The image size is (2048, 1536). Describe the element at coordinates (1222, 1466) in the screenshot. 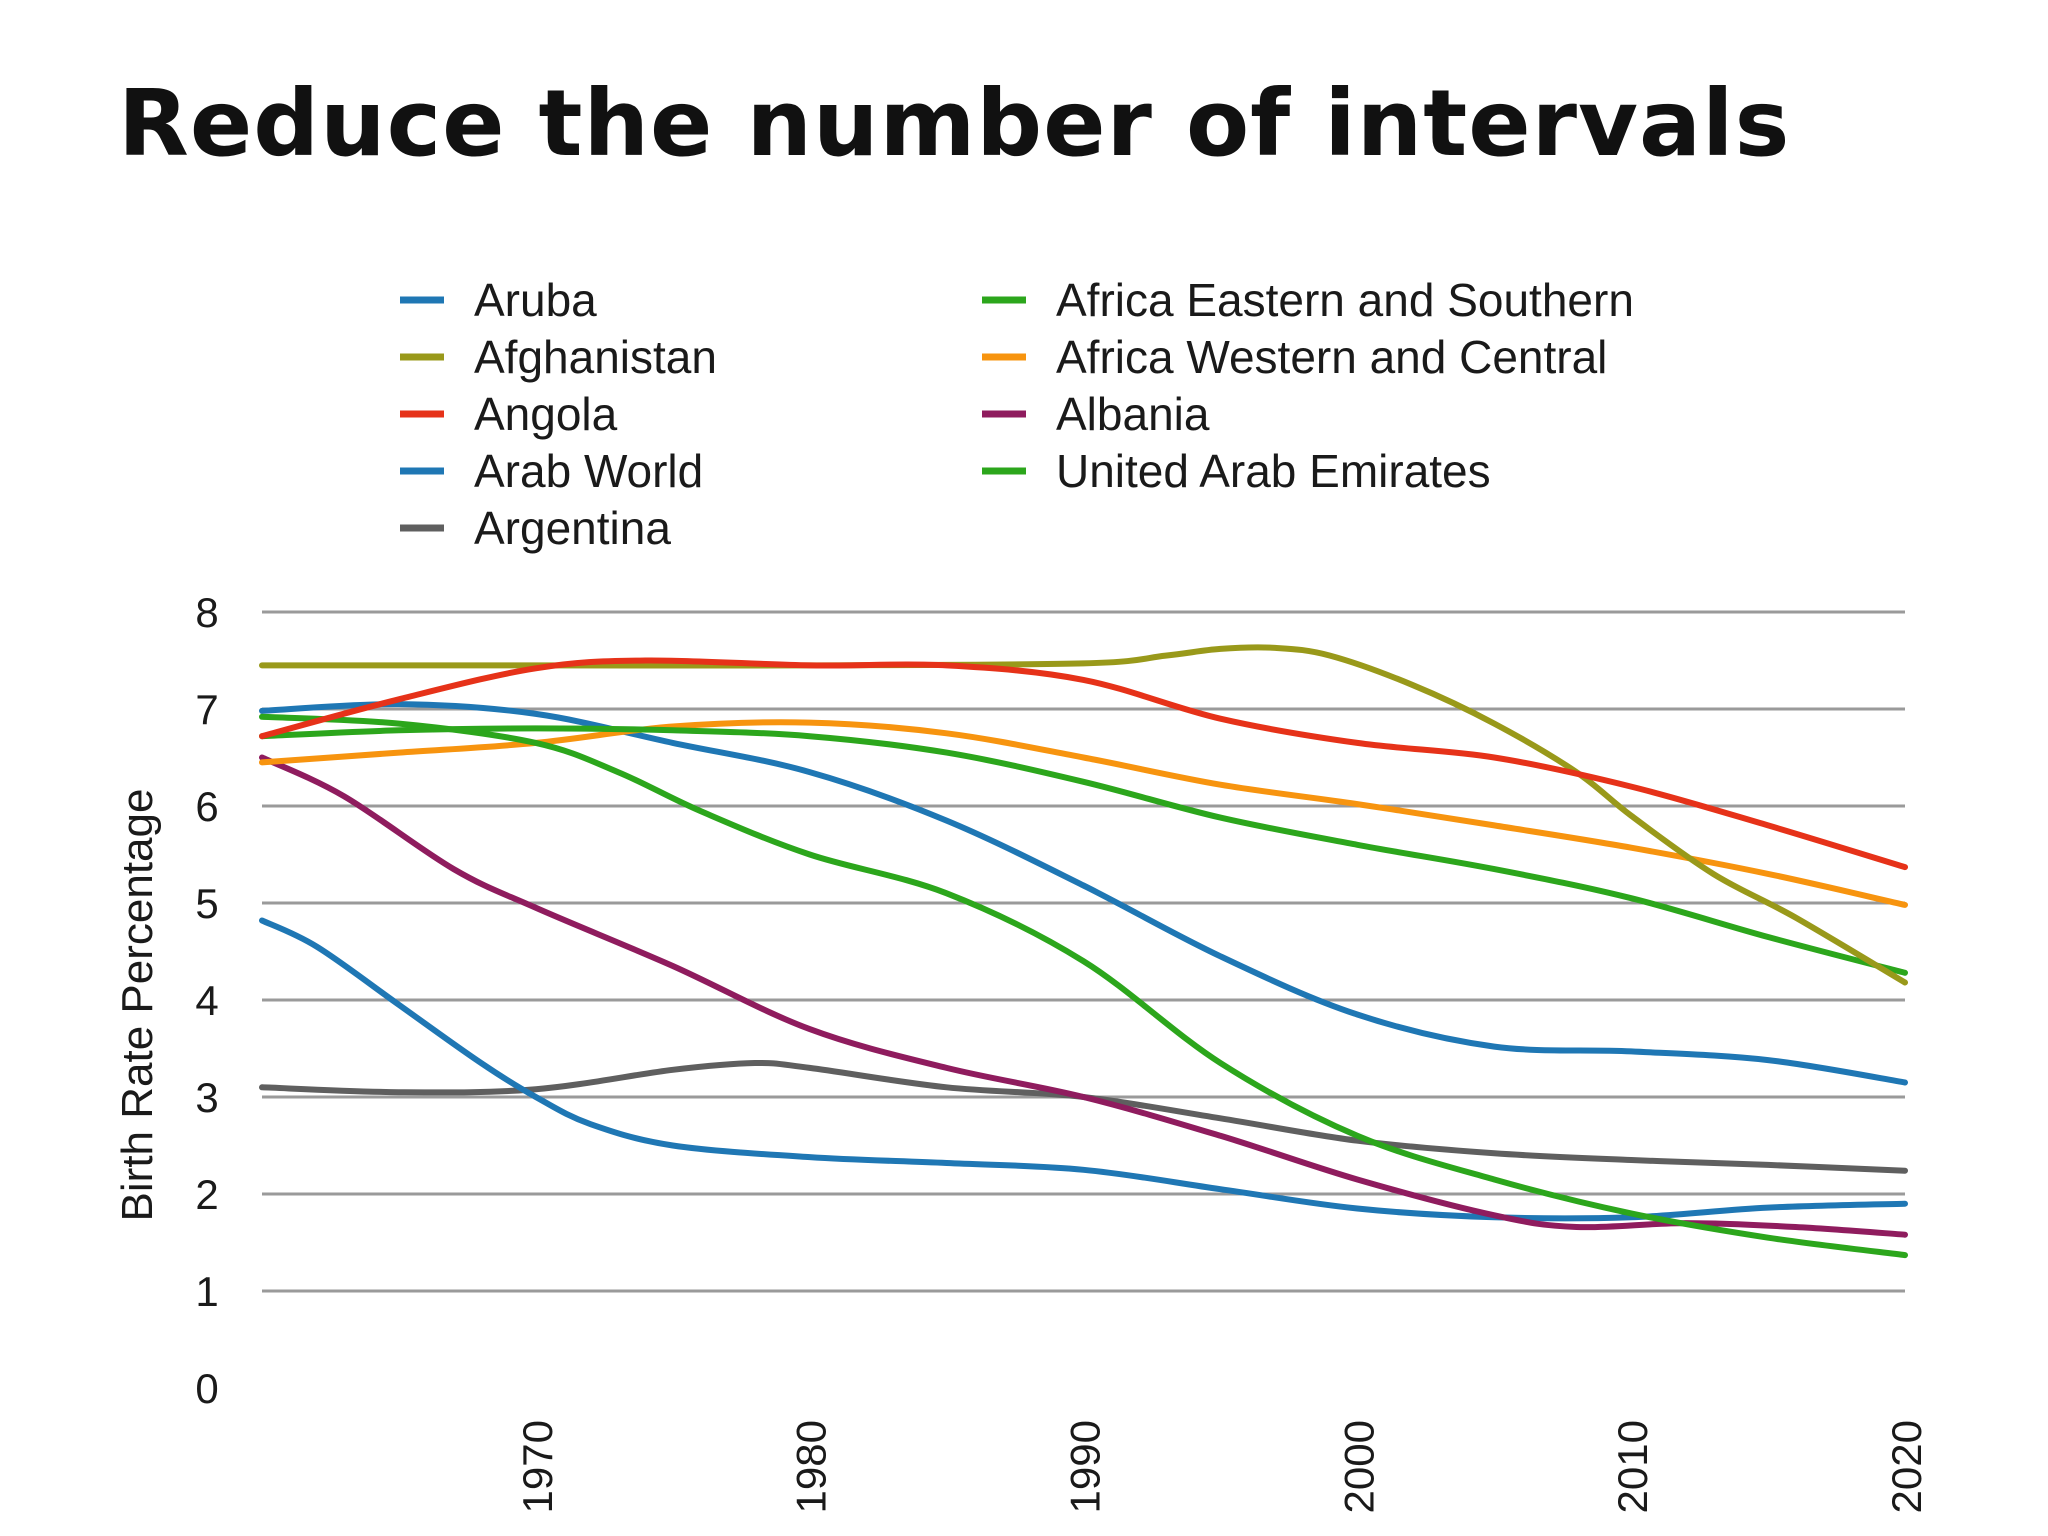

I see `x-tick-labels: 1970 1980 1990 2000 2010 2020` at that location.